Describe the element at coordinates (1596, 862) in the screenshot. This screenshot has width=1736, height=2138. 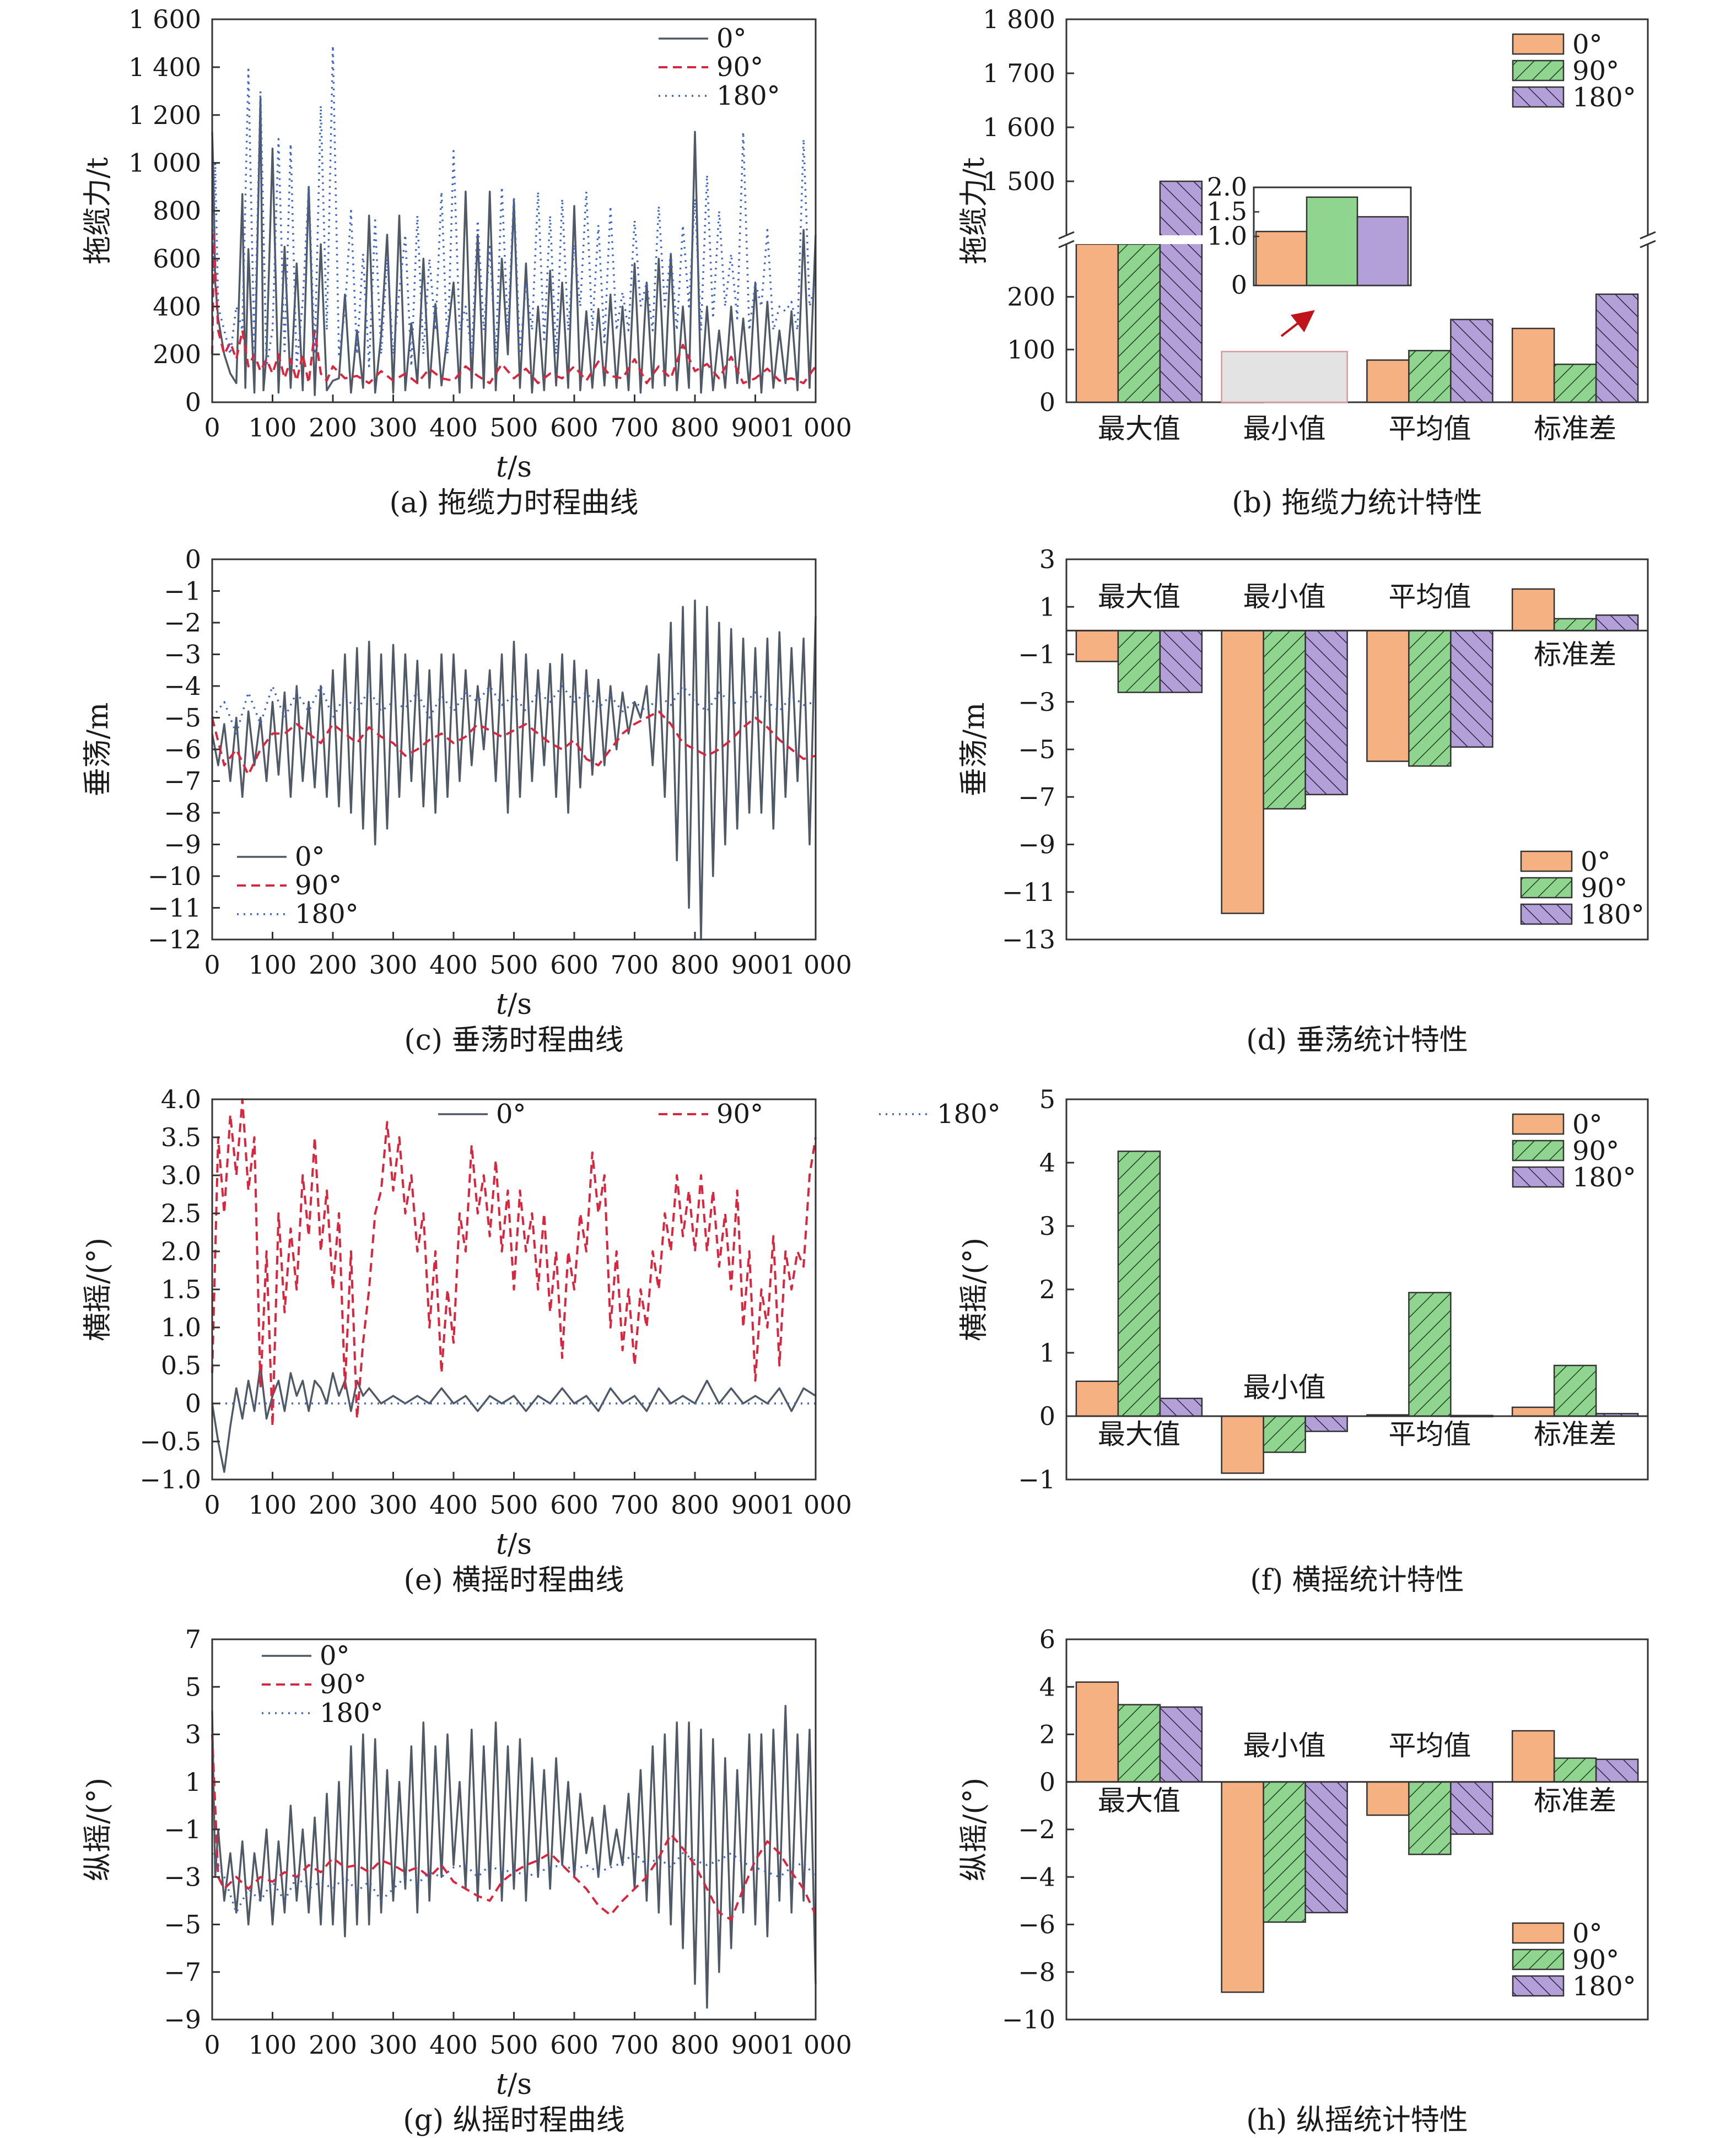
I see `legend-label-d-0: 0°` at that location.